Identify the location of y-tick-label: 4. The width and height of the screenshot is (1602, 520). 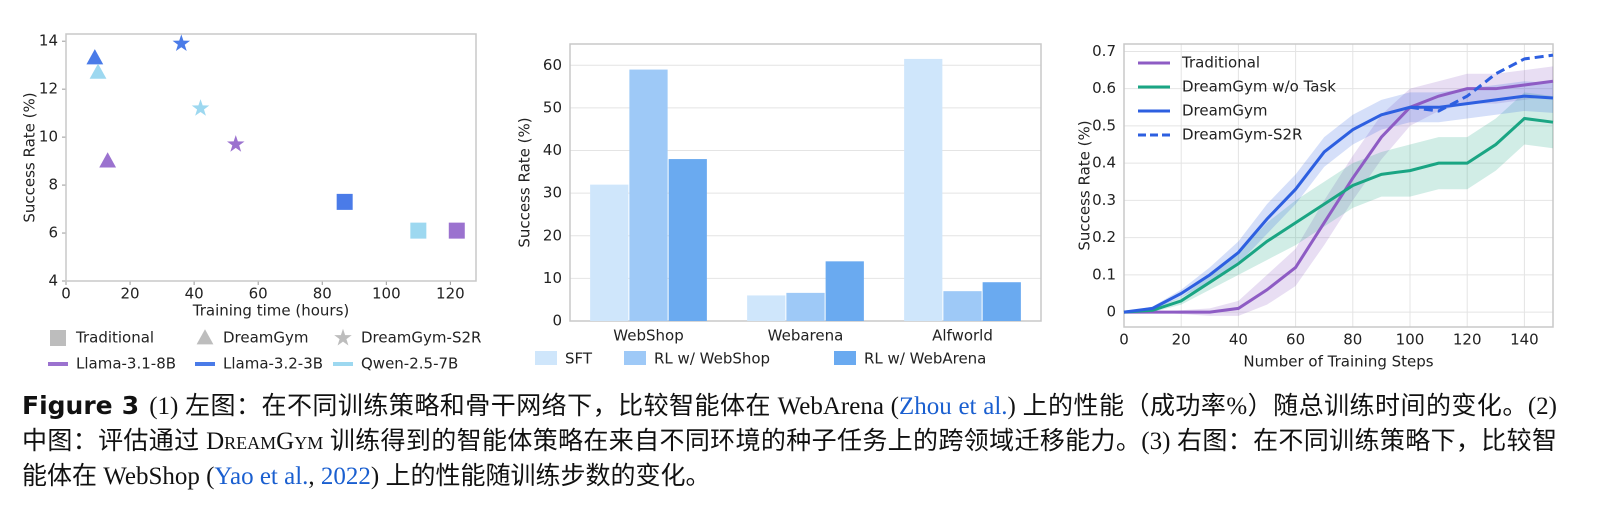
(53, 281).